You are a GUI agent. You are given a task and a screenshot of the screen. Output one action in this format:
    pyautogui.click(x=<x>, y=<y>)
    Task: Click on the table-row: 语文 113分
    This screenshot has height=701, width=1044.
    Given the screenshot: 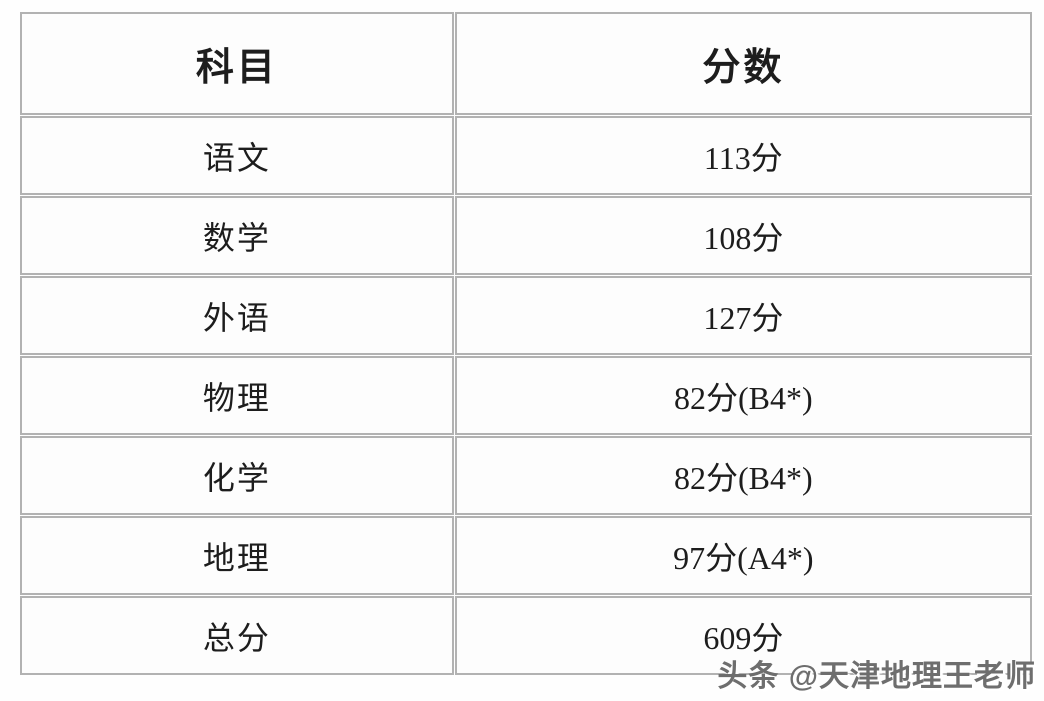 What is the action you would take?
    pyautogui.click(x=526, y=155)
    